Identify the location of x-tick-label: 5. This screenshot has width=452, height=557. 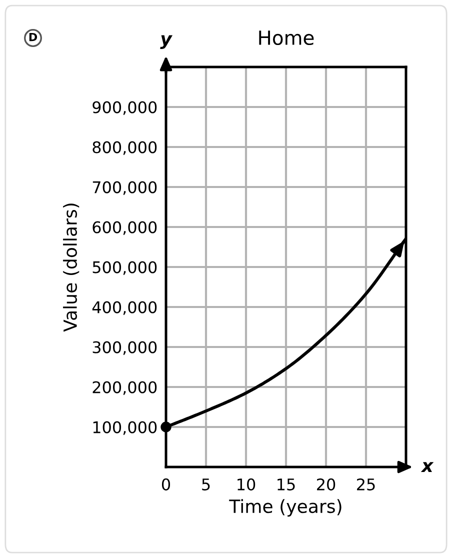
(206, 484).